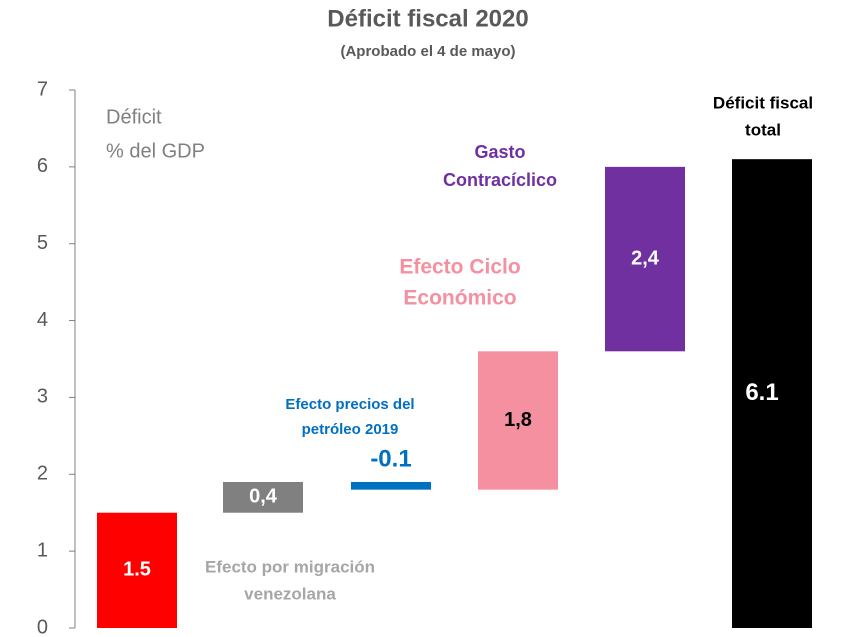 Image resolution: width=856 pixels, height=637 pixels. I want to click on value-label: -0.1, so click(390, 458).